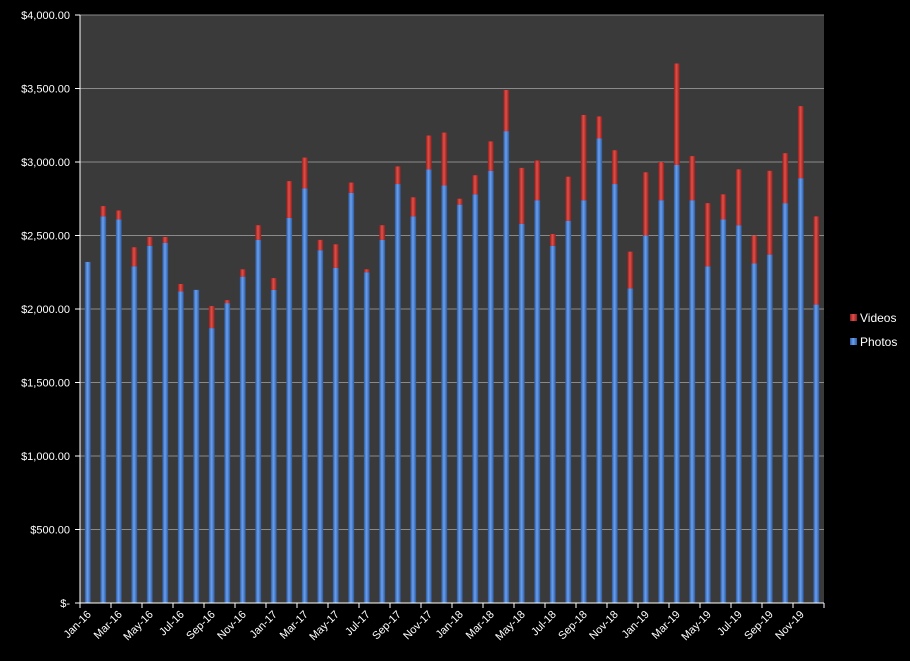 Image resolution: width=910 pixels, height=661 pixels. I want to click on x-tick-label: Jul-18, so click(544, 624).